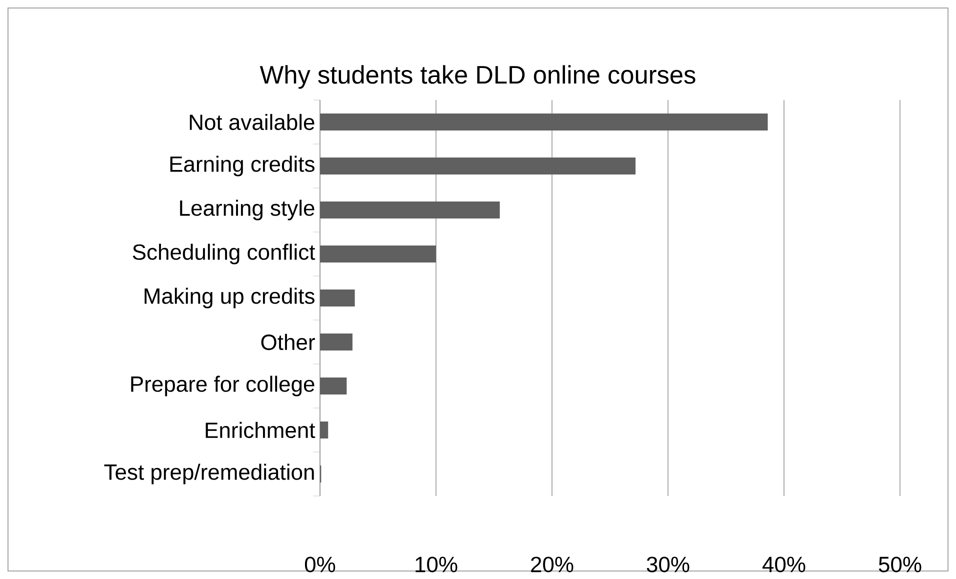 This screenshot has height=579, width=956. I want to click on y-tick-label: Other, so click(288, 342).